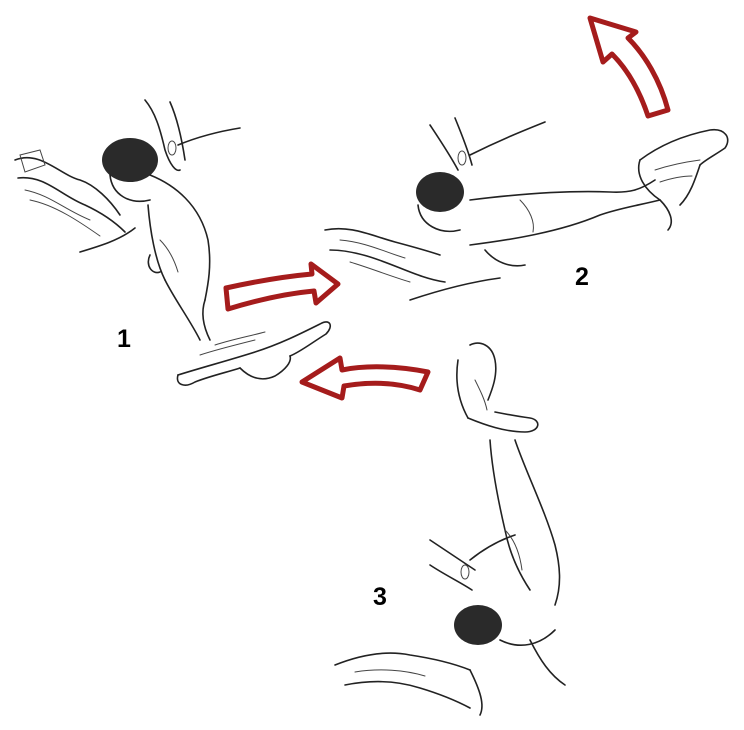 The height and width of the screenshot is (730, 744). Describe the element at coordinates (124, 339) in the screenshot. I see `step-label-1: 1` at that location.